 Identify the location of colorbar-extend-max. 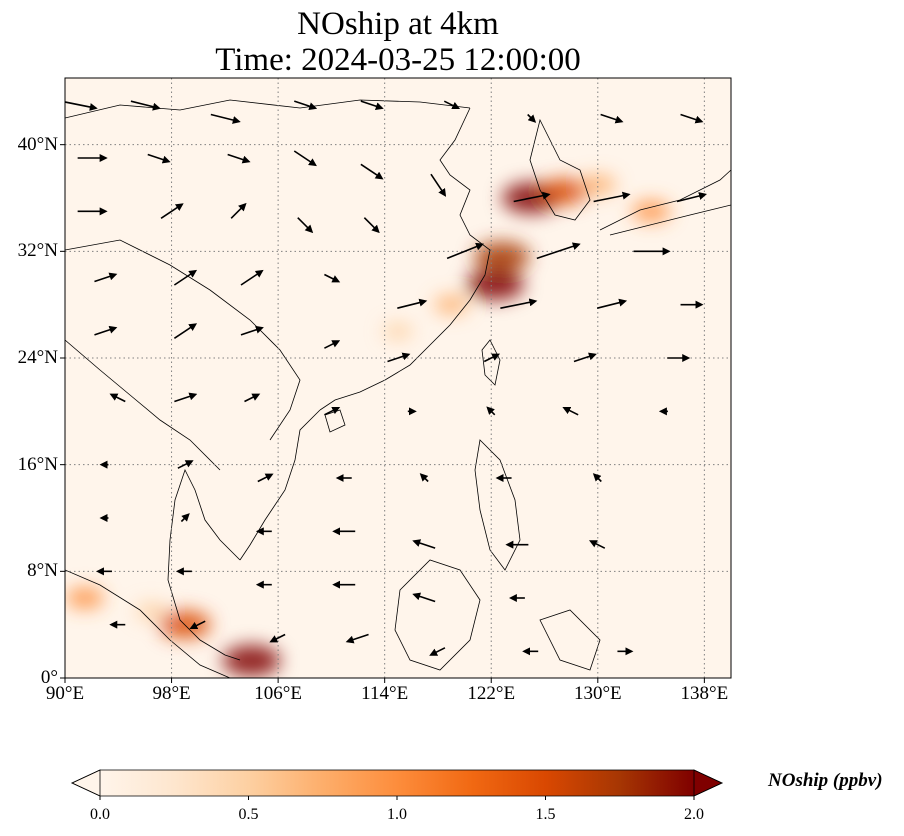
(708, 783).